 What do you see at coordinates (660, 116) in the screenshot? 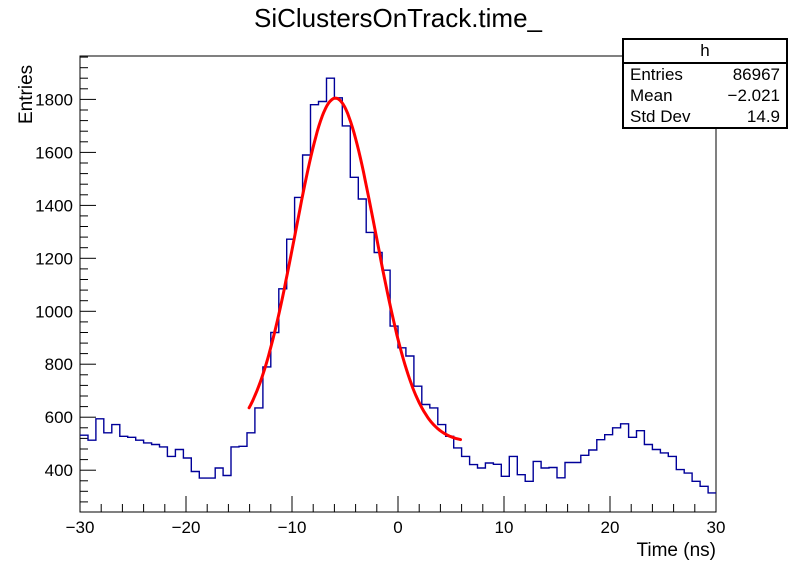
I see `stats-label: Std Dev` at bounding box center [660, 116].